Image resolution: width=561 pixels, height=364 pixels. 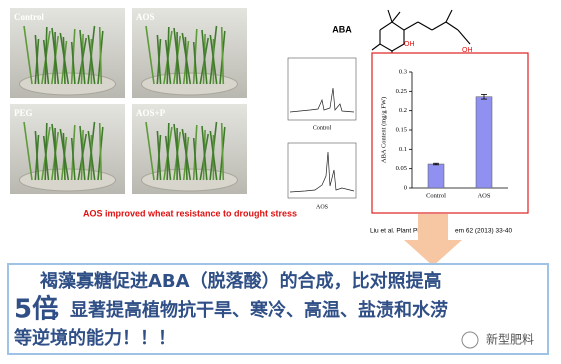 I want to click on y-tick-label: 0.1, so click(x=403, y=149).